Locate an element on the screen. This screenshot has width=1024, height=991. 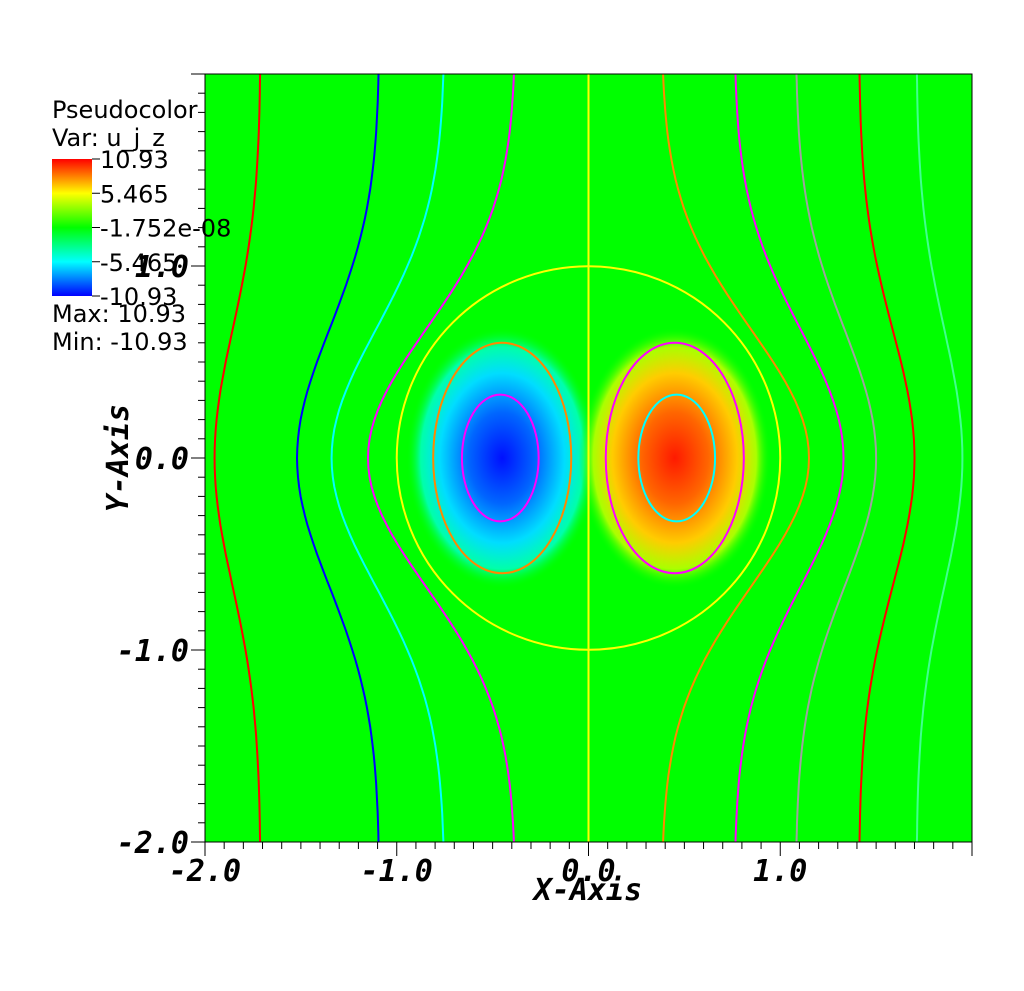
colorbar-label: -5.465 is located at coordinates (138, 263).